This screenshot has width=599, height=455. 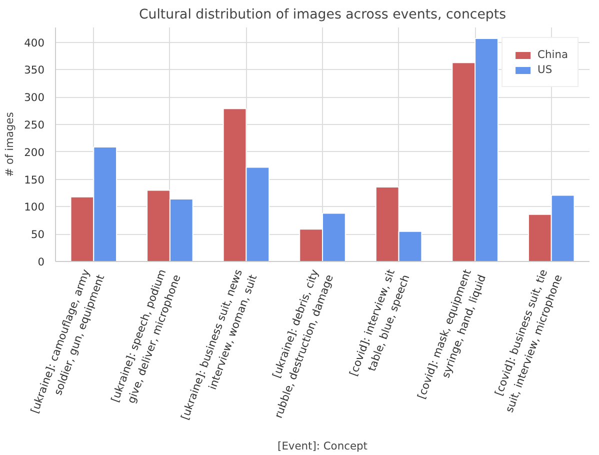 I want to click on y-tick-label: 200, so click(x=34, y=152).